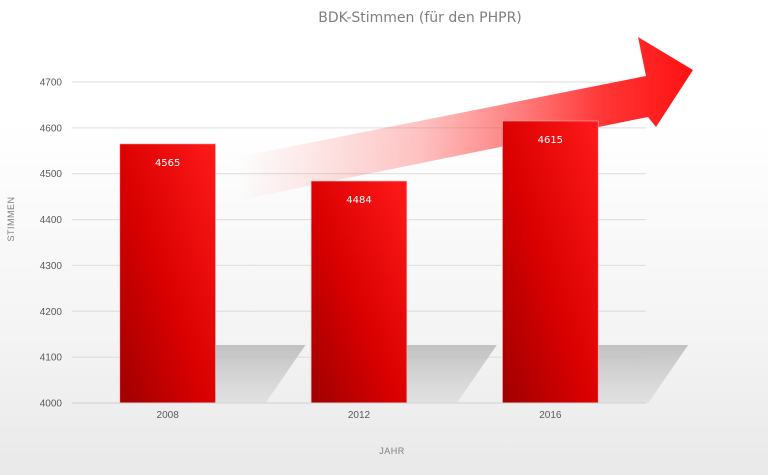 The image size is (768, 475). Describe the element at coordinates (167, 273) in the screenshot. I see `bar-2008` at that location.